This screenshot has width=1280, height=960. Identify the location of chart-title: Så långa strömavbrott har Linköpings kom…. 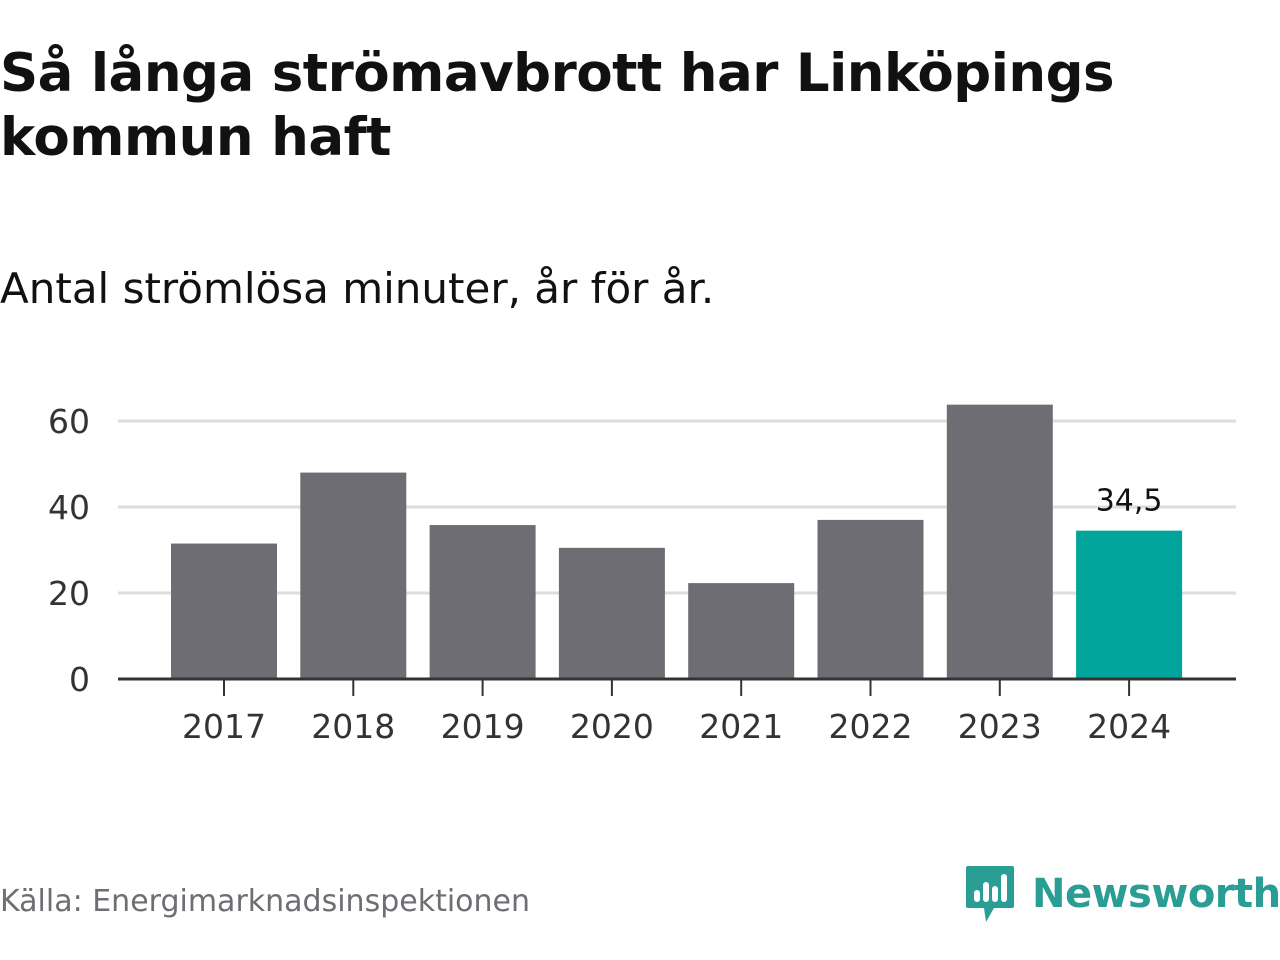
(557, 105).